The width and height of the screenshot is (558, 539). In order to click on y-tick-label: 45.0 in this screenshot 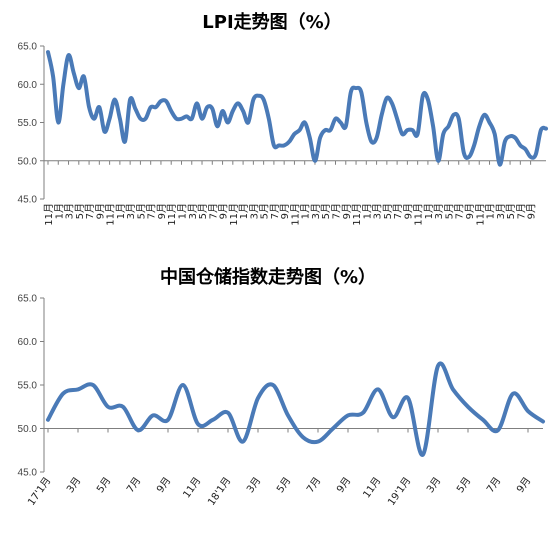, I will do `click(28, 200)`.